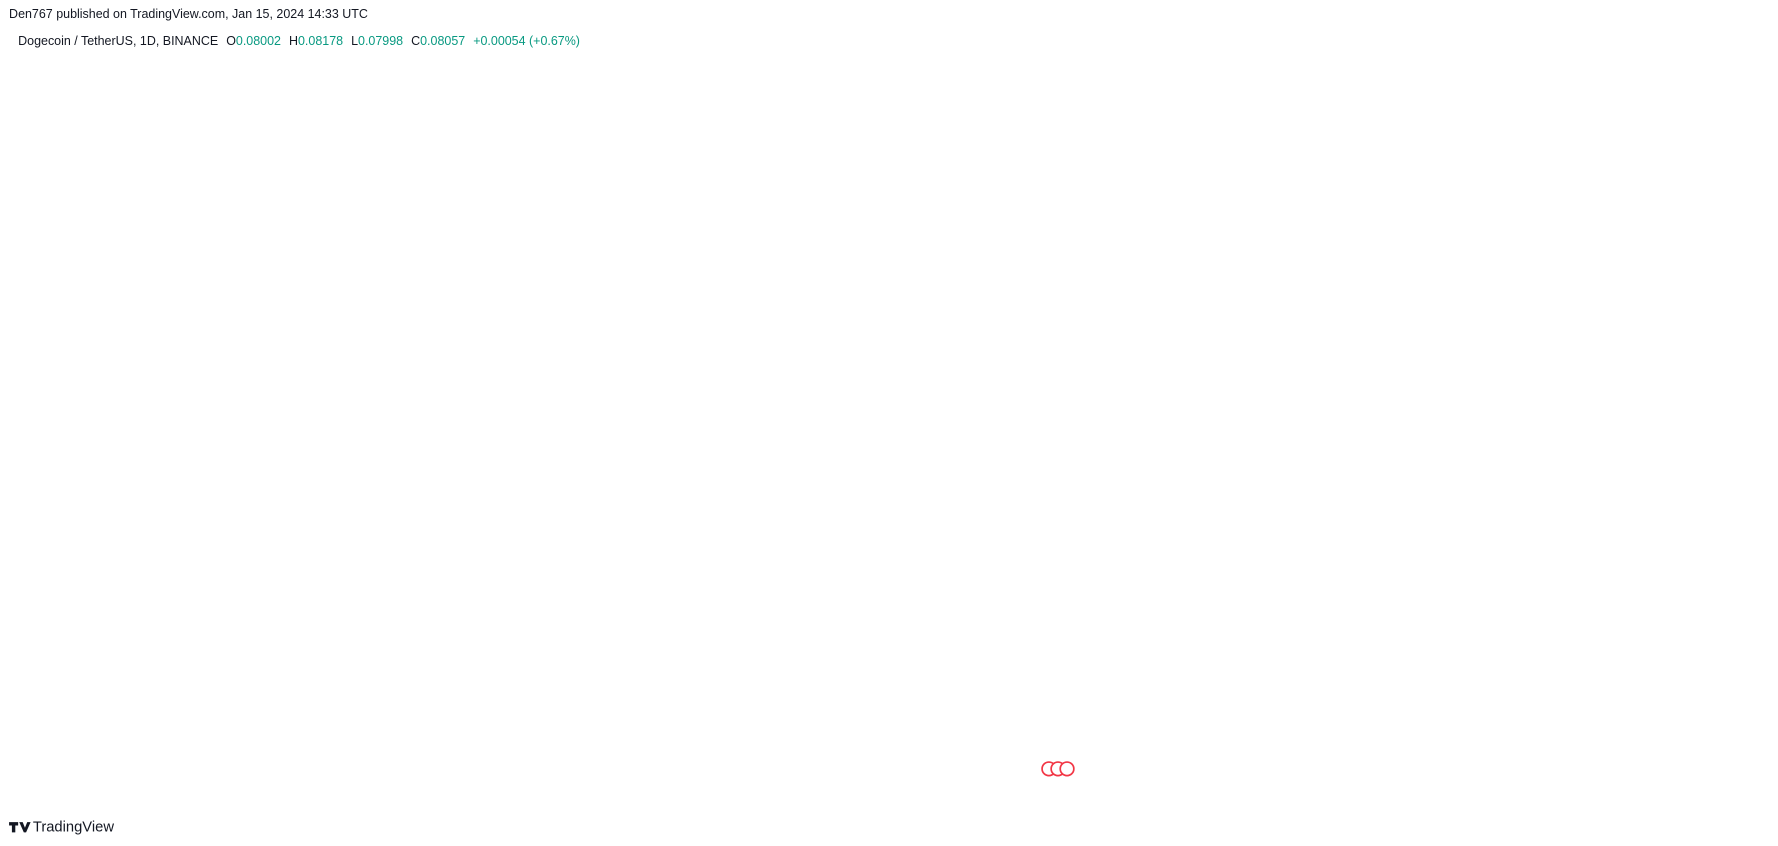 The image size is (1778, 846). Describe the element at coordinates (20, 827) in the screenshot. I see `logo-mark` at that location.